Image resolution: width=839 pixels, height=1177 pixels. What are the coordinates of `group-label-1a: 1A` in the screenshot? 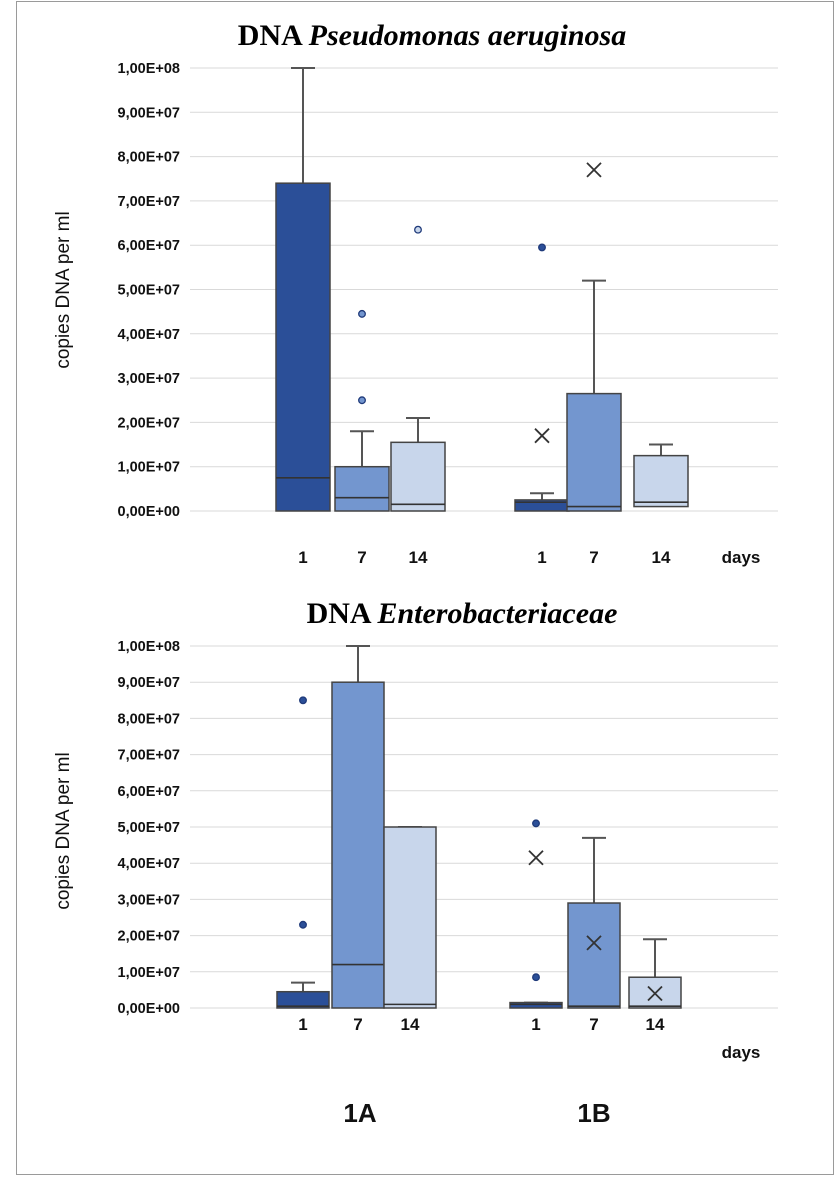 It's located at (359, 1113).